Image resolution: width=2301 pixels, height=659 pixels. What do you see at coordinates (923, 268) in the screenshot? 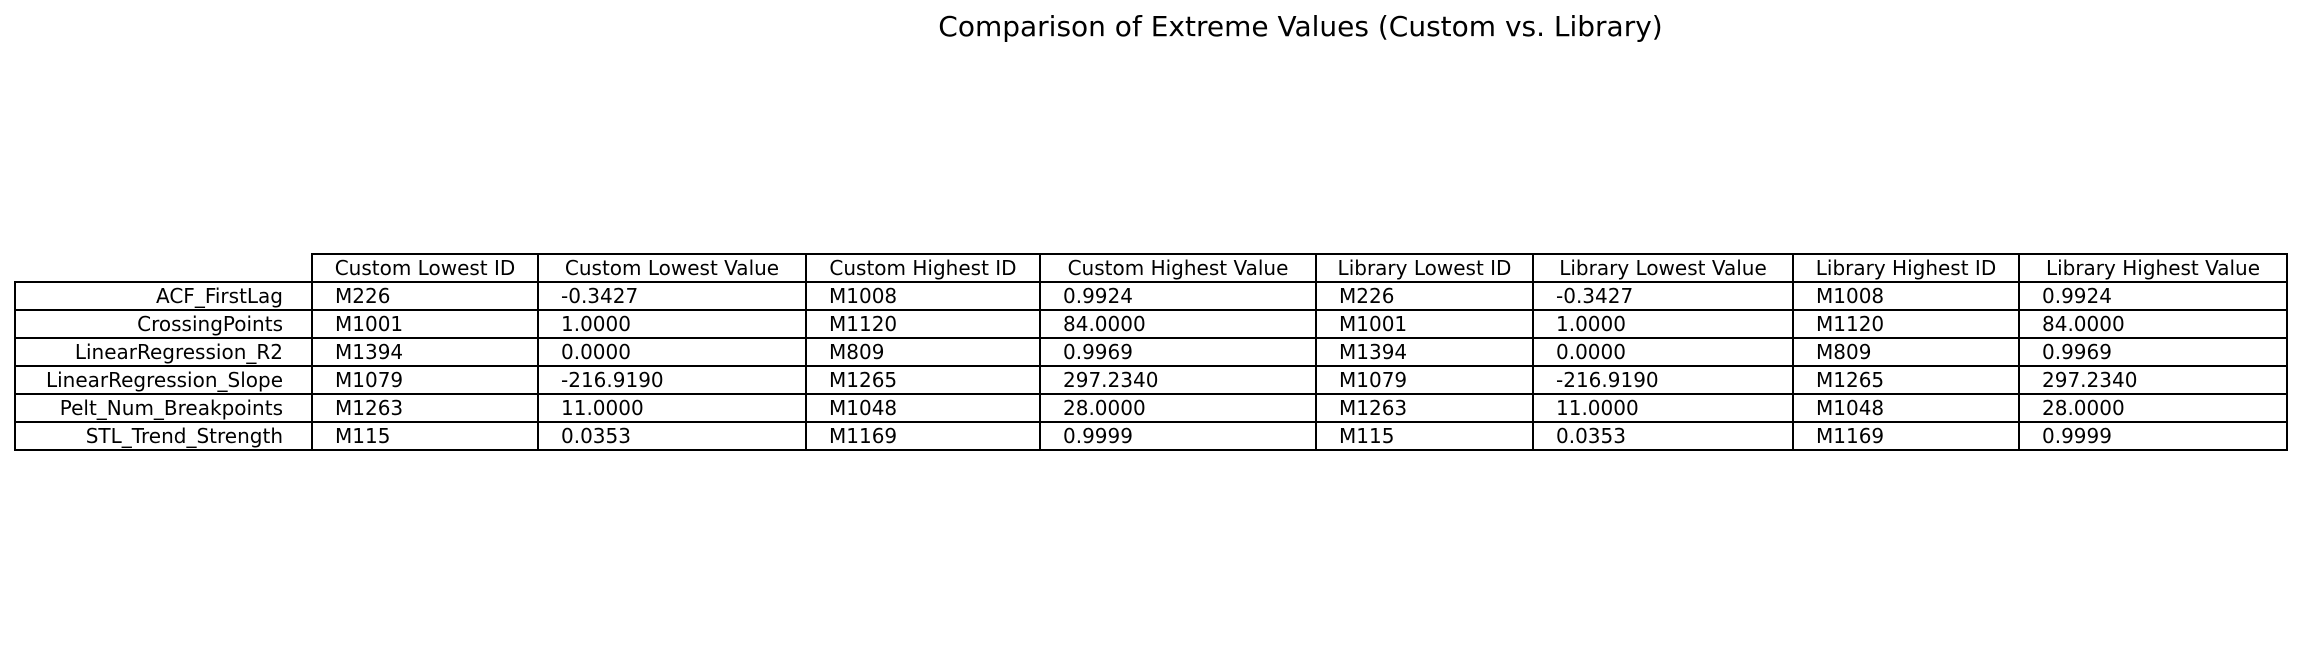
I see `column-header: Custom Highest ID` at bounding box center [923, 268].